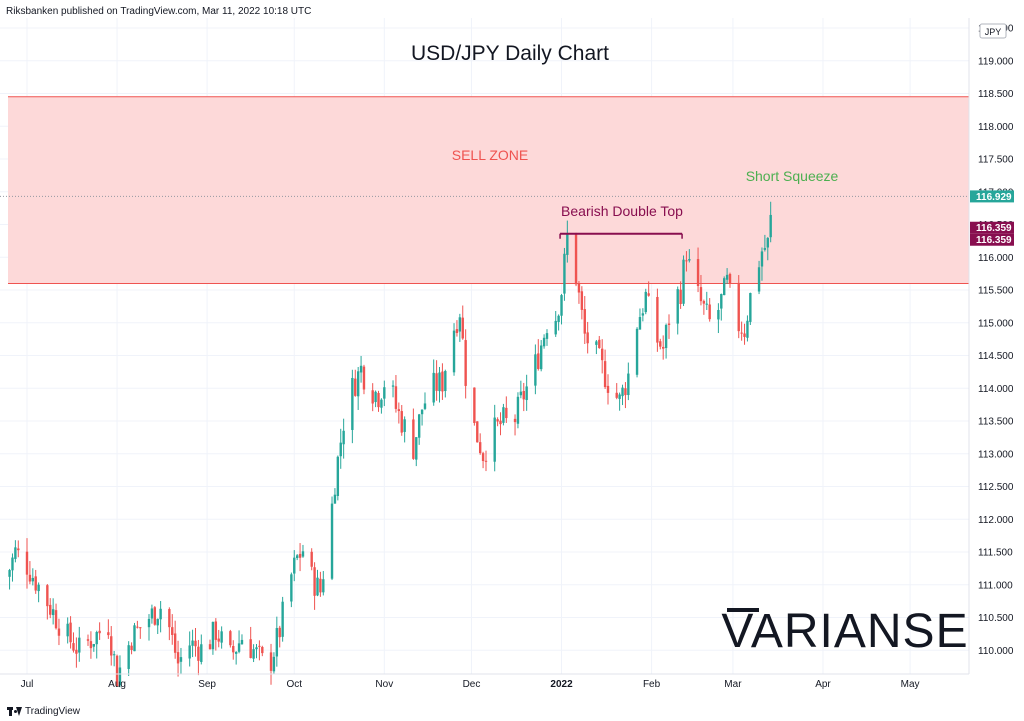  What do you see at coordinates (996, 160) in the screenshot?
I see `price-tick-label: 117.500` at bounding box center [996, 160].